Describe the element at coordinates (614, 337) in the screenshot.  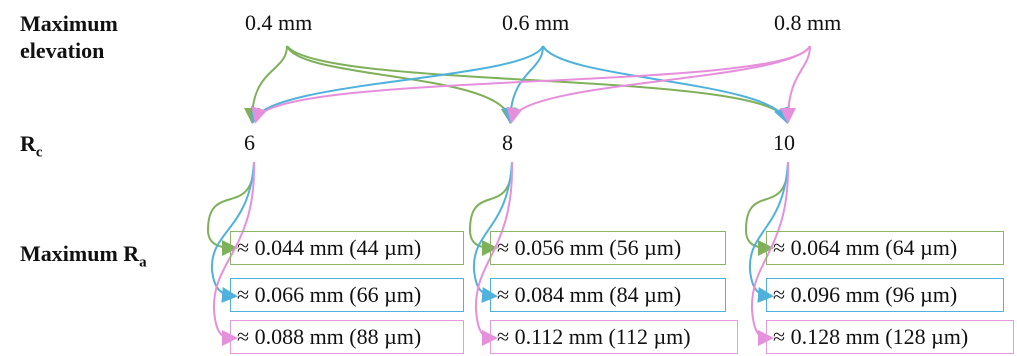
I see `ra-box-8-2: ≈ 0.112 mm (112 µm)` at that location.